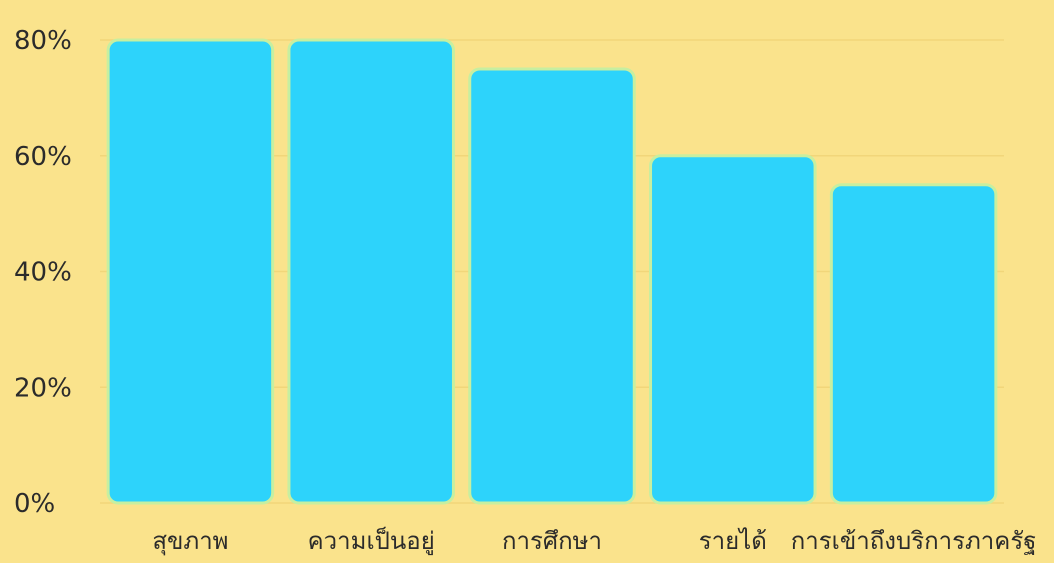 This screenshot has width=1054, height=563. I want to click on x-category-label: ความเป็นอยู่, so click(371, 541).